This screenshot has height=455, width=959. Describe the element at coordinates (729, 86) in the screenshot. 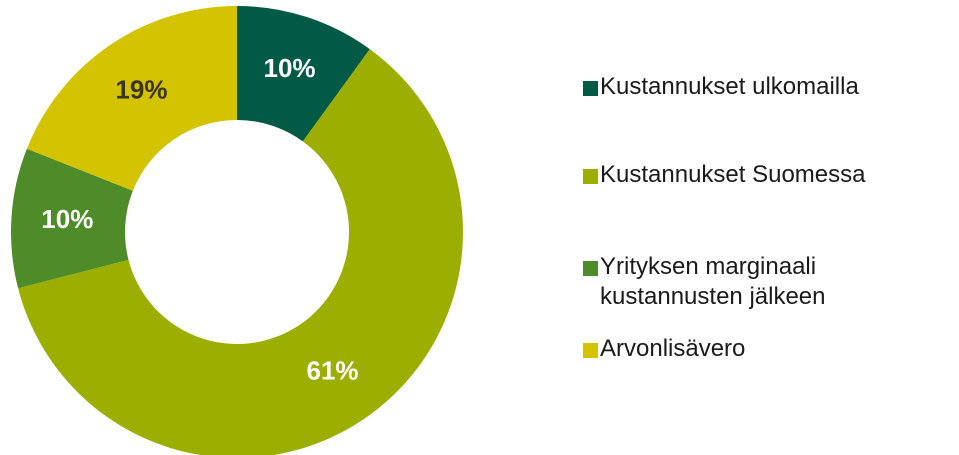

I see `legend-label: Kustannukset ulkomailla` at that location.